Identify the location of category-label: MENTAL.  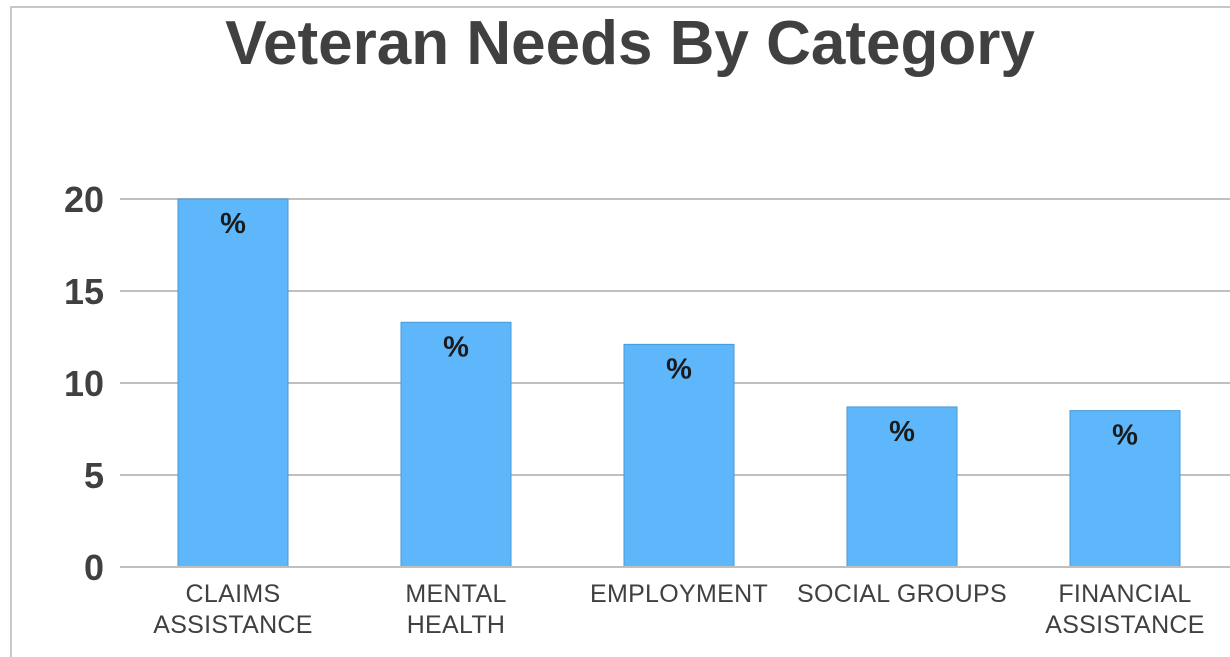
(455, 594).